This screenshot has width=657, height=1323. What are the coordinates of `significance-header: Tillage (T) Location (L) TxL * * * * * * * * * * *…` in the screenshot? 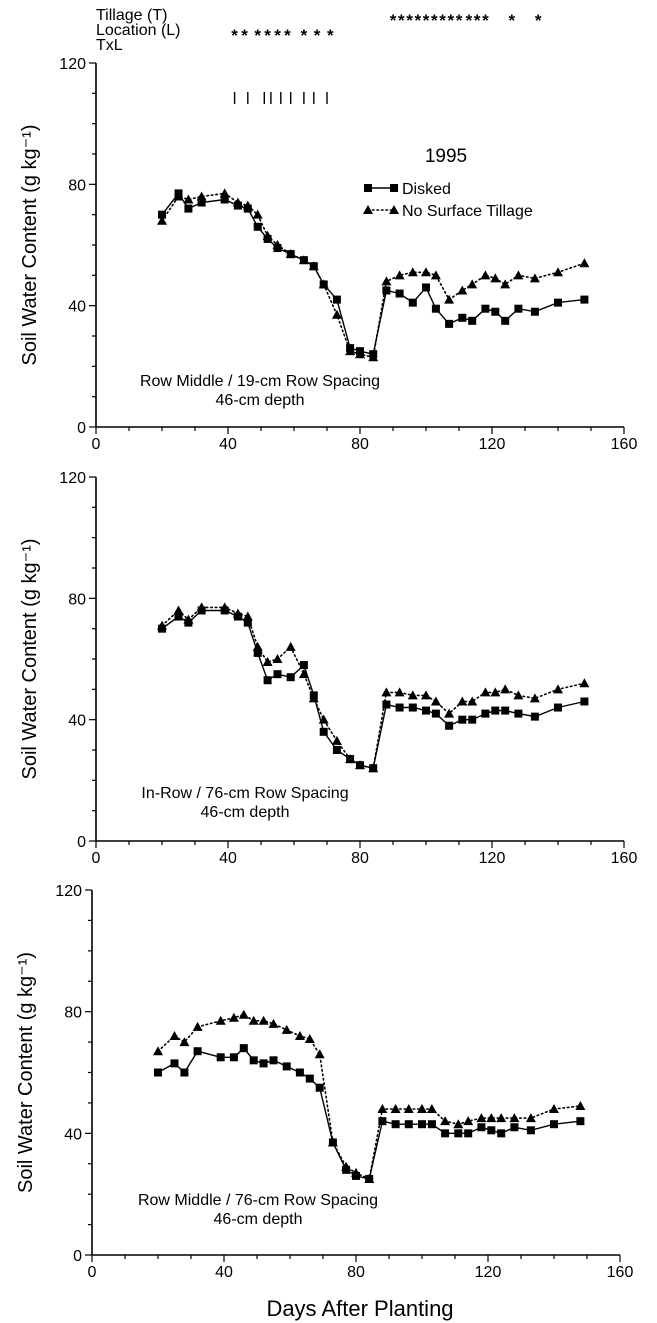 It's located at (319, 55).